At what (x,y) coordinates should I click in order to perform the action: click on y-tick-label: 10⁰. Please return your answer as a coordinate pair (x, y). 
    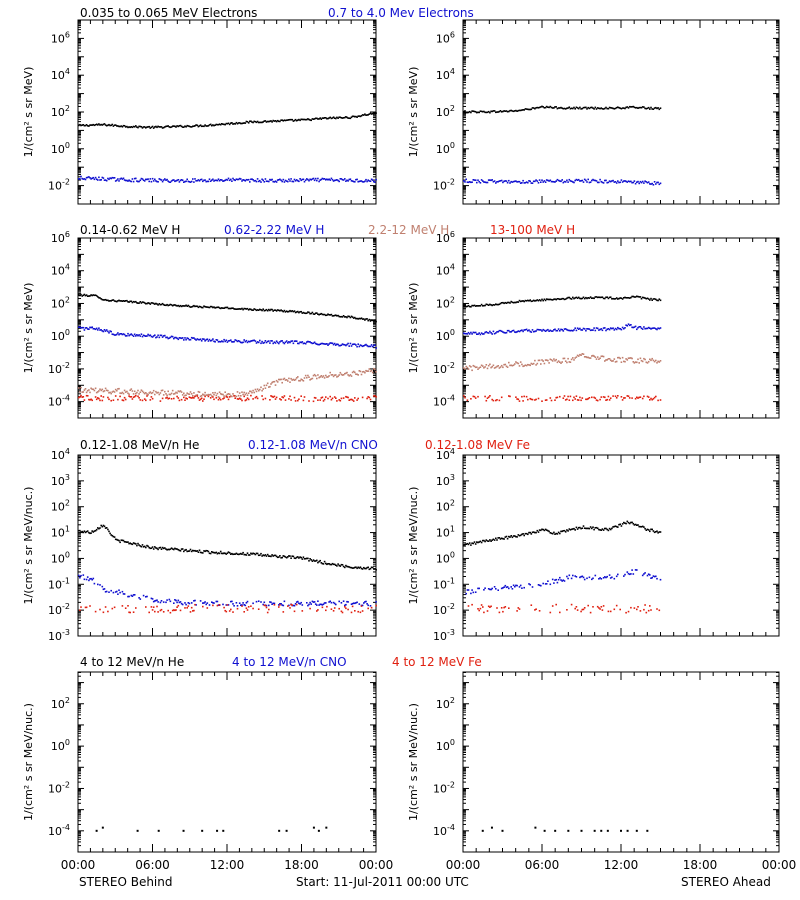
    Looking at the image, I should click on (60, 148).